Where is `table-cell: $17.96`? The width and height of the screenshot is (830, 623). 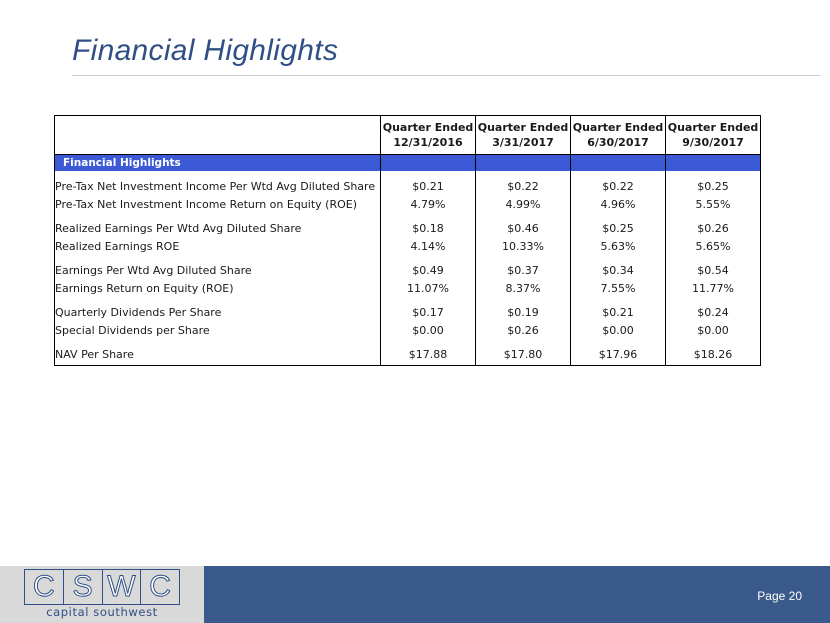 table-cell: $17.96 is located at coordinates (618, 354).